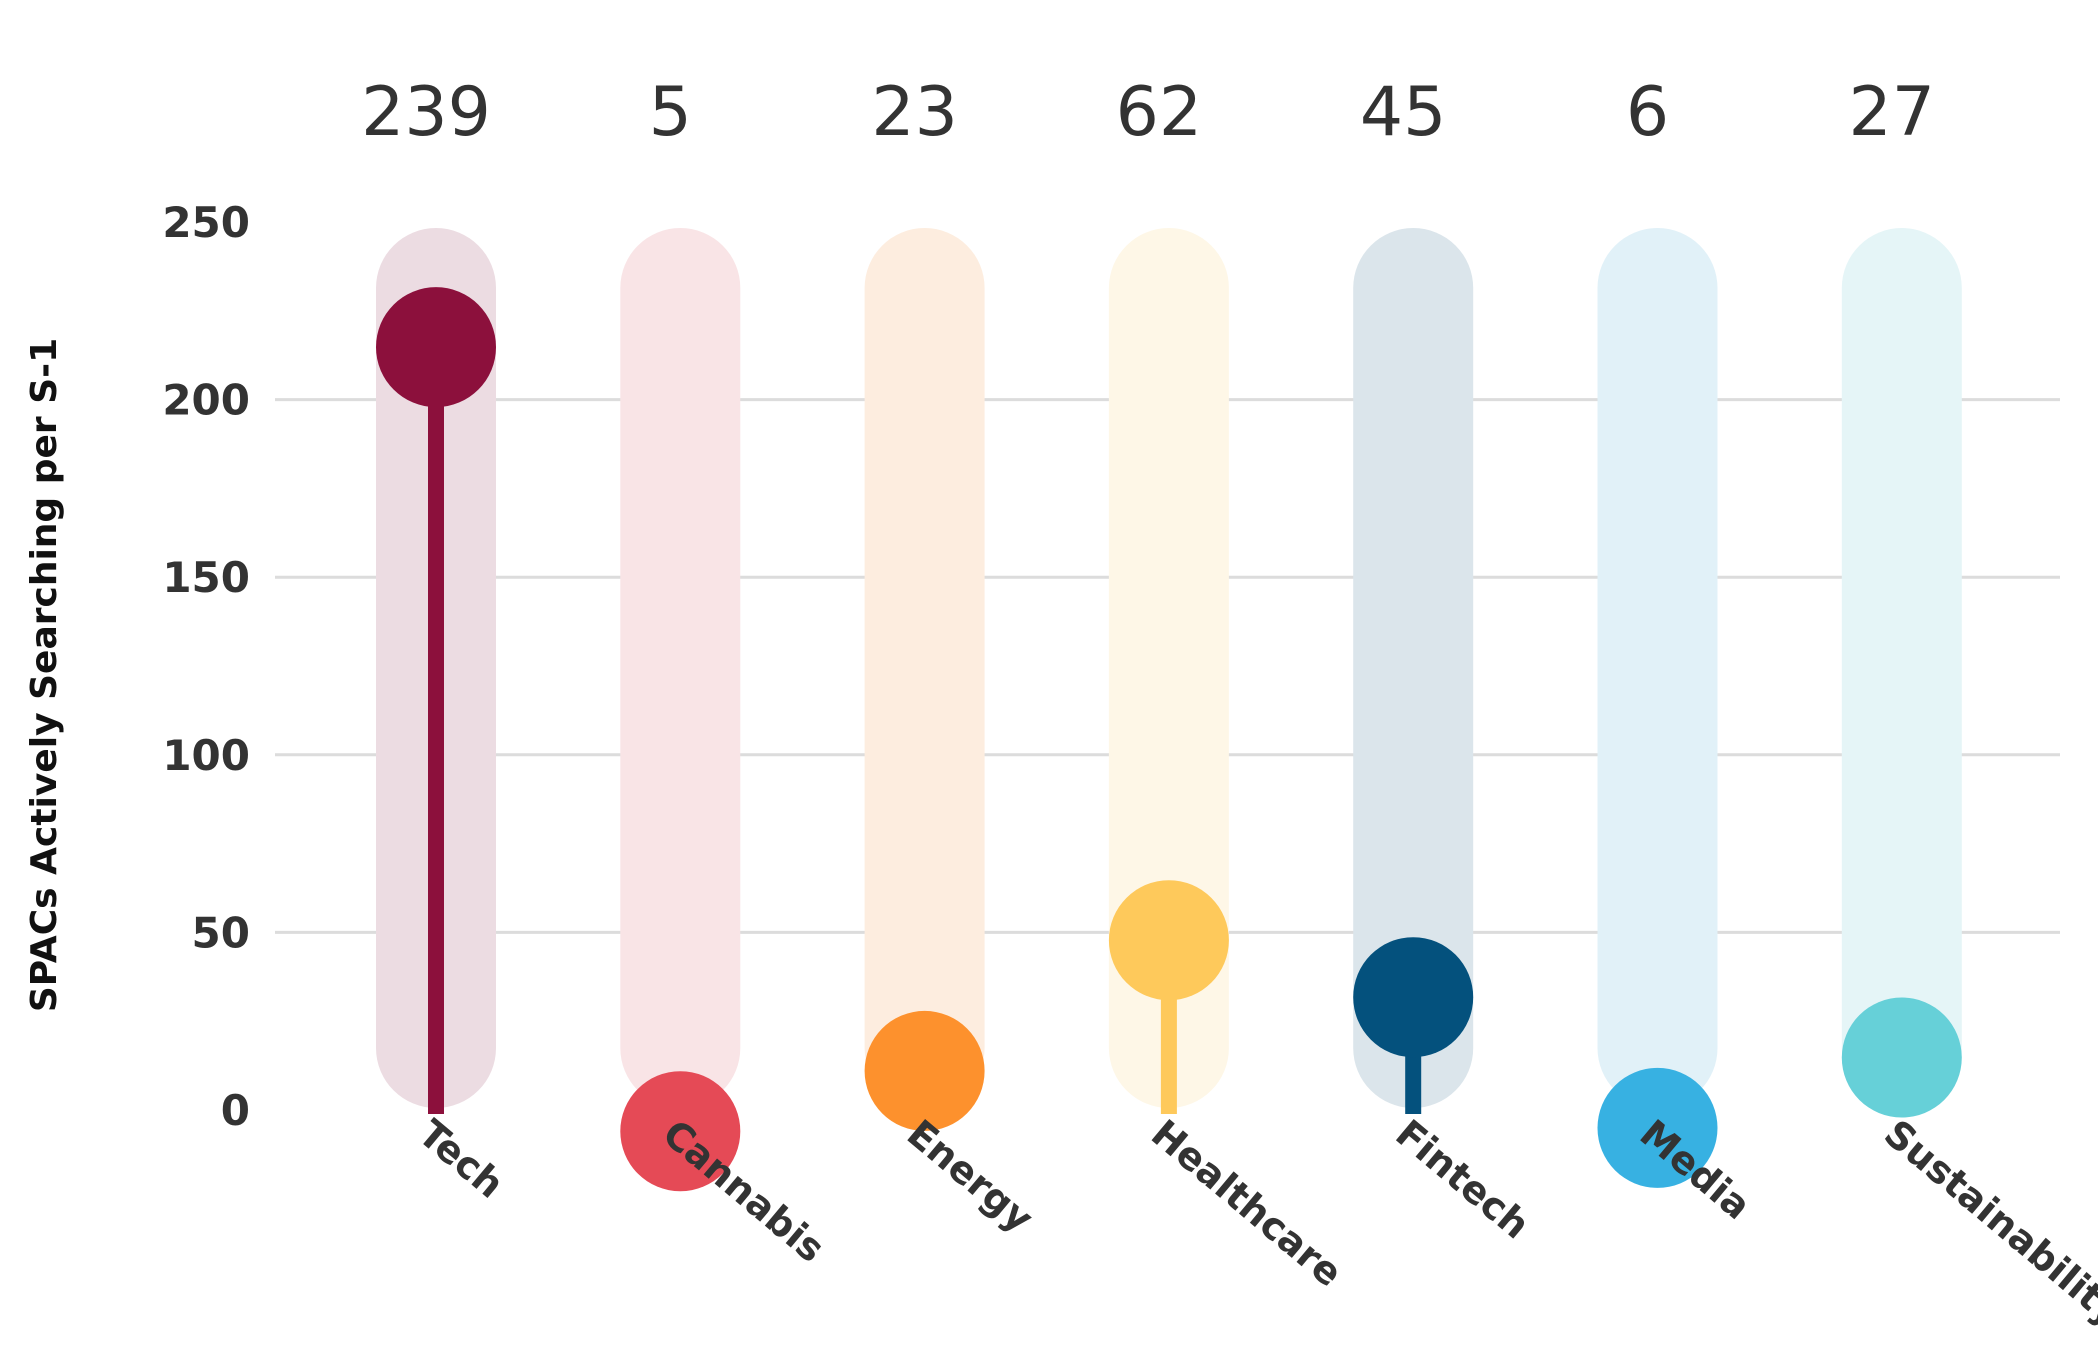 The image size is (2098, 1354). What do you see at coordinates (1901, 668) in the screenshot?
I see `track-sustainability` at bounding box center [1901, 668].